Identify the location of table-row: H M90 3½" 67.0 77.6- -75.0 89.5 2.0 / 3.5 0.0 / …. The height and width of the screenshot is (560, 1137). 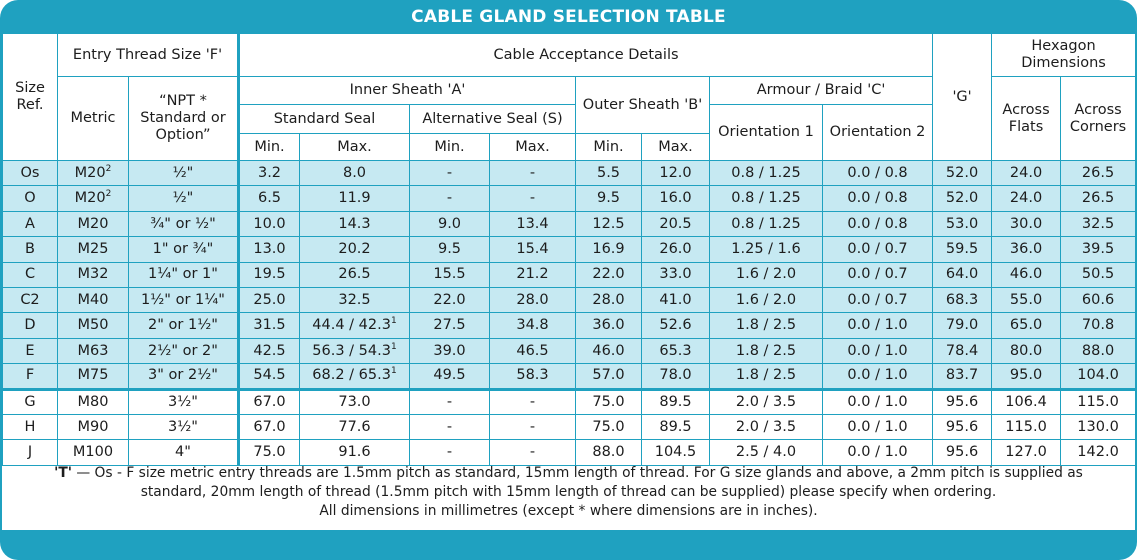
(569, 427).